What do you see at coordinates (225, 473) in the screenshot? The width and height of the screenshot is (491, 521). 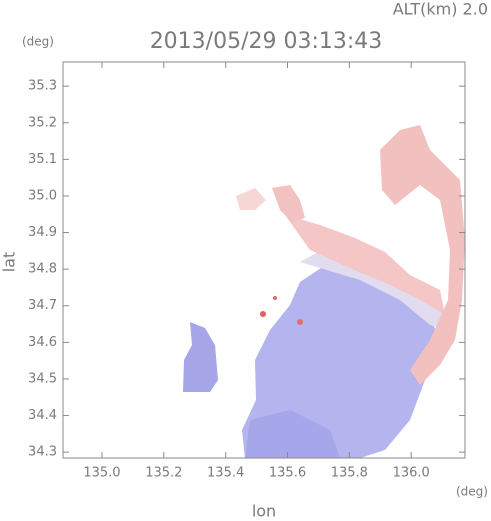 I see `x-tick-label: 135.4` at bounding box center [225, 473].